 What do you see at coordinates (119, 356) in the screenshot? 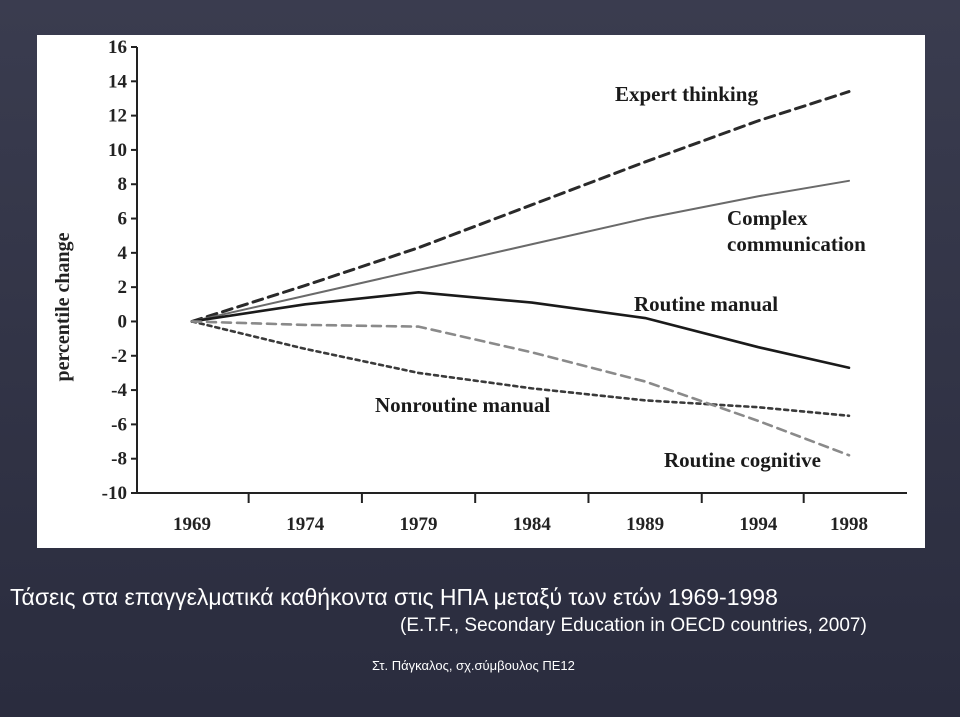
I see `y-tick-label: -2` at bounding box center [119, 356].